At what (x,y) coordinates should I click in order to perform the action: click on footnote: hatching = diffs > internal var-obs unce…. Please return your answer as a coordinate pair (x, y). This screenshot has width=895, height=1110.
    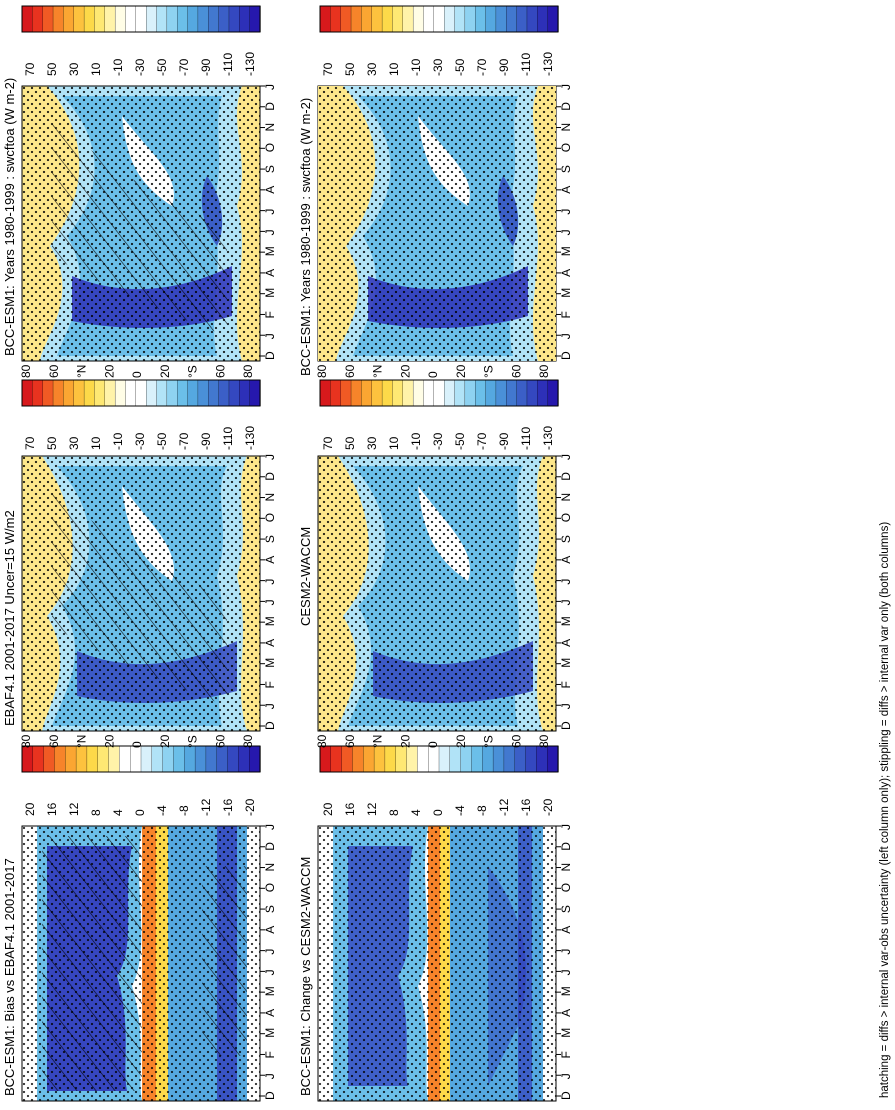
    Looking at the image, I should click on (885, 810).